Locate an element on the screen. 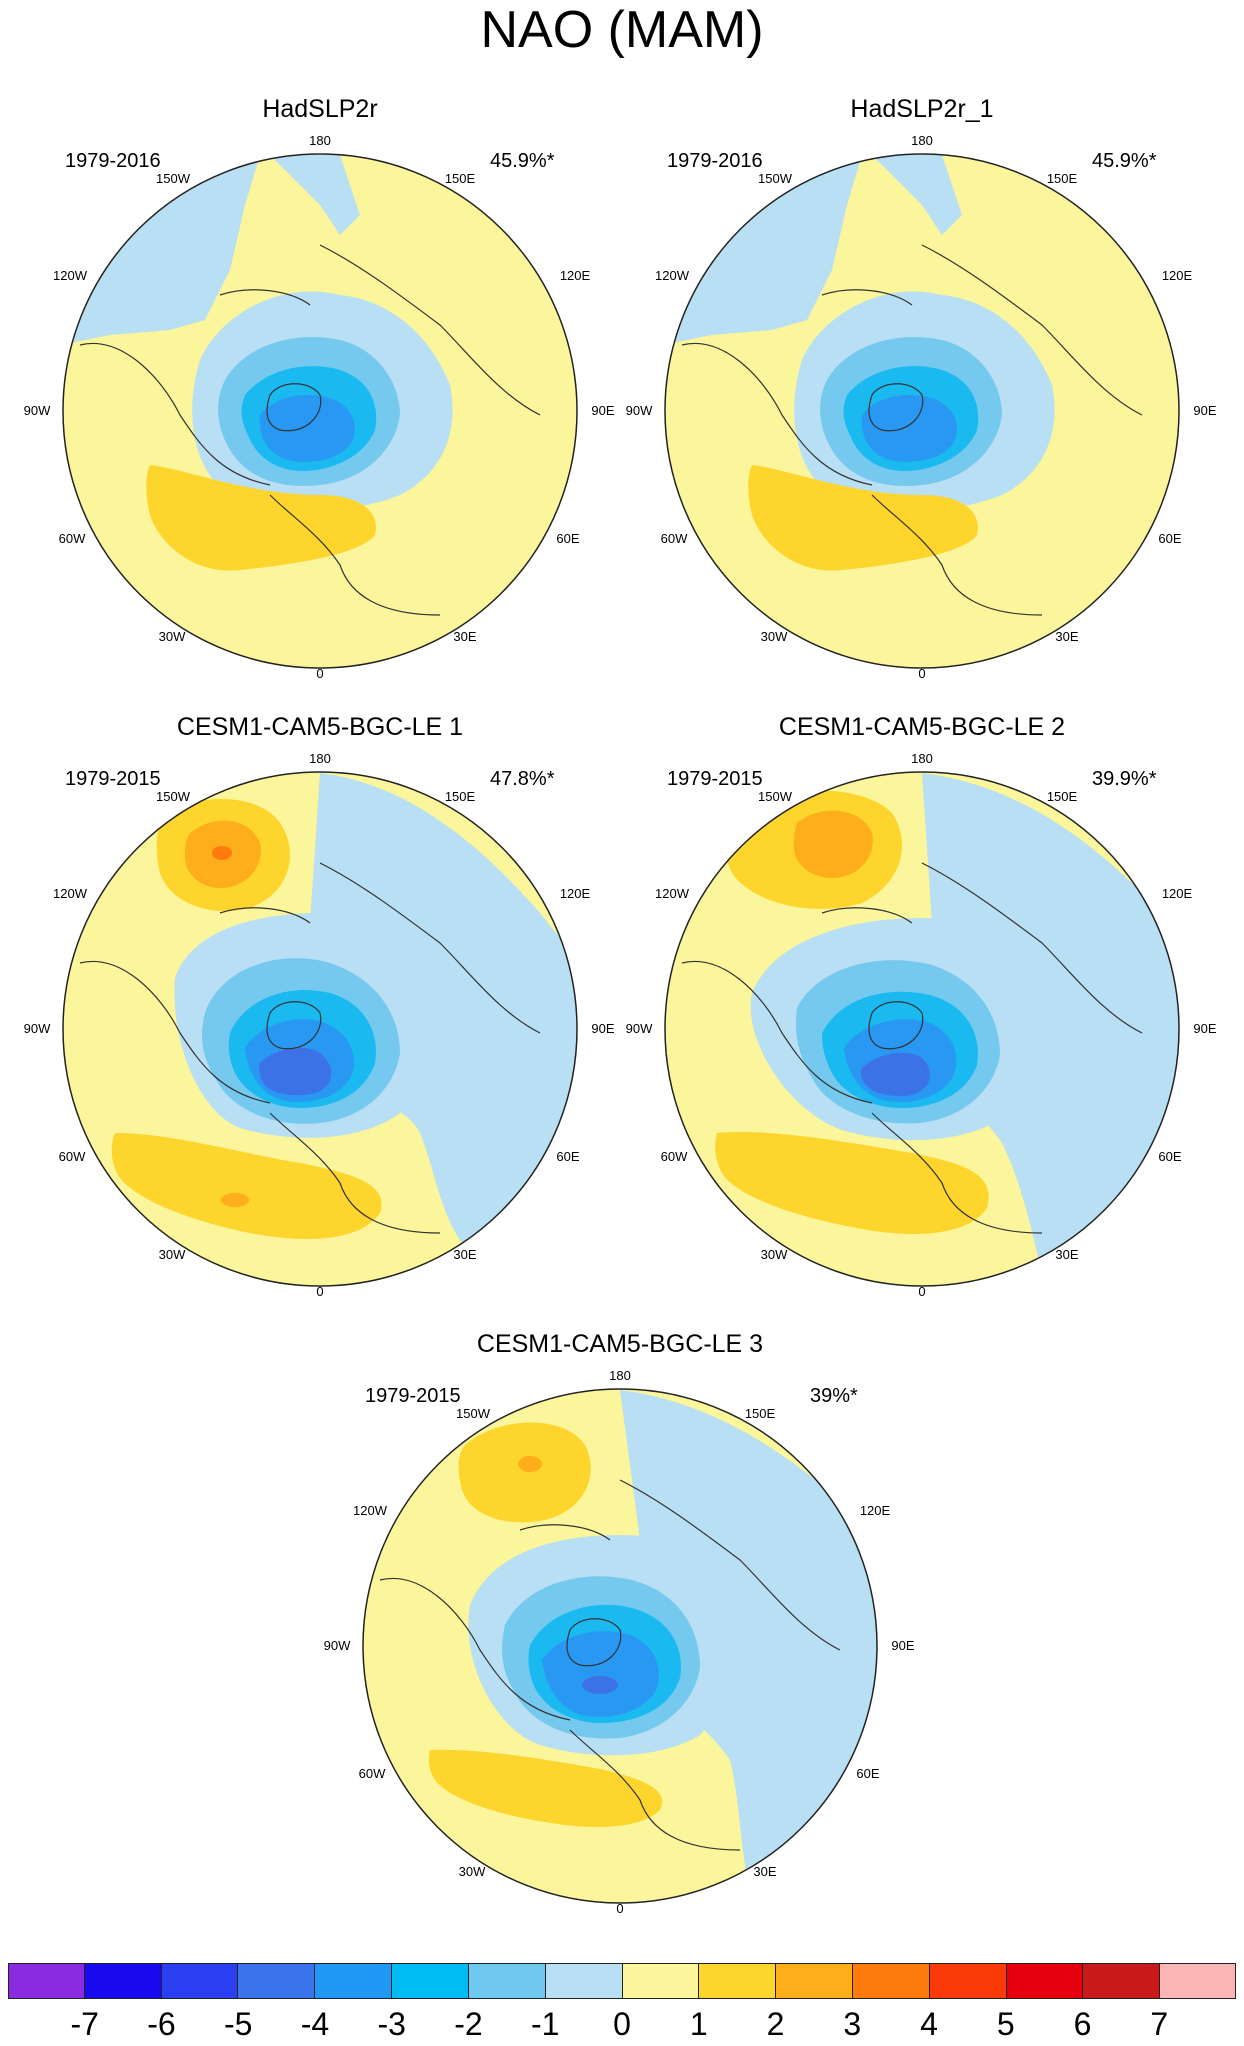  map-panel-4: CESM1-CAM5-BGC-LE 2 1979-2015 39.9%* is located at coordinates (922, 1013).